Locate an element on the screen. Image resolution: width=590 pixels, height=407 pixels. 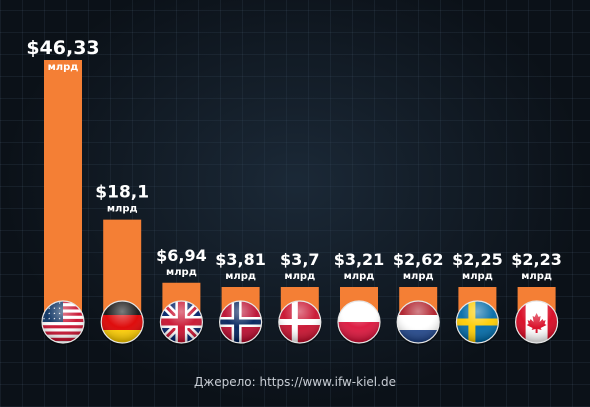
unit-label-6: млрд is located at coordinates (418, 276).